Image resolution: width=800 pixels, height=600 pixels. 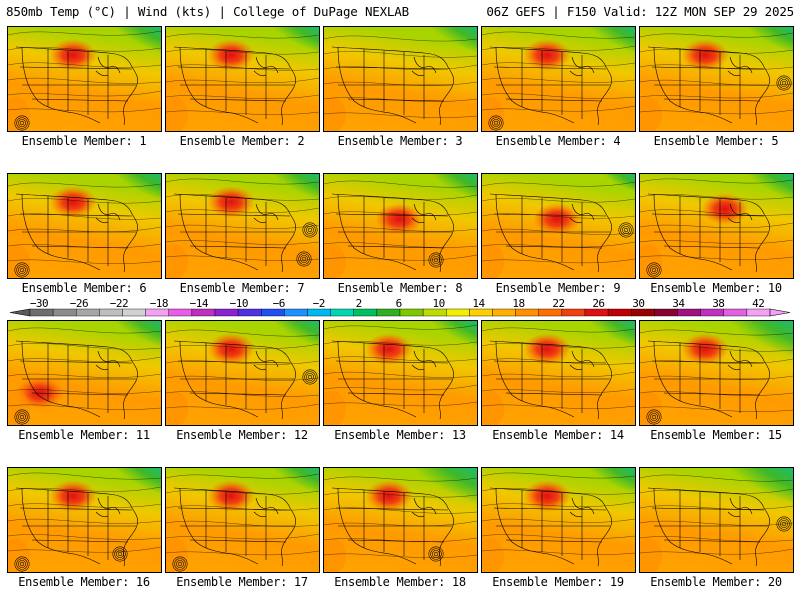 What do you see at coordinates (399, 303) in the screenshot?
I see `colorbar-tick-label: 6` at bounding box center [399, 303].